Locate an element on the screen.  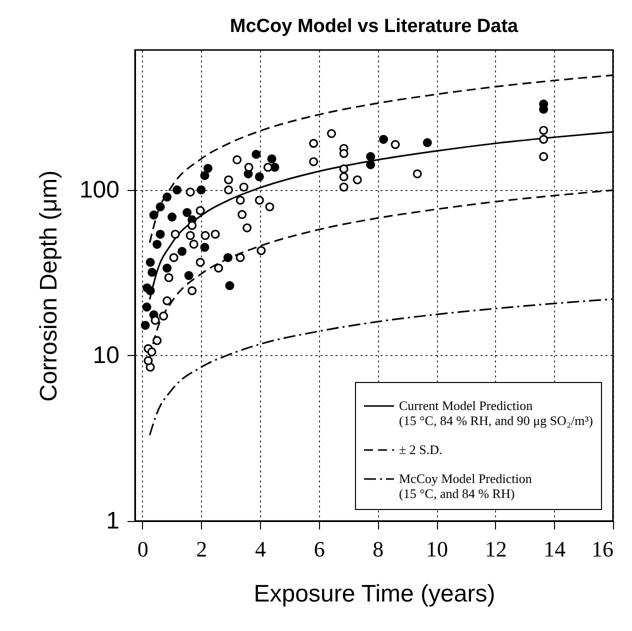
legend-label: Current Model Prediction (15 °C, 84 % RH, and 90 μg SO₂/m³) is located at coordinates (496, 413).